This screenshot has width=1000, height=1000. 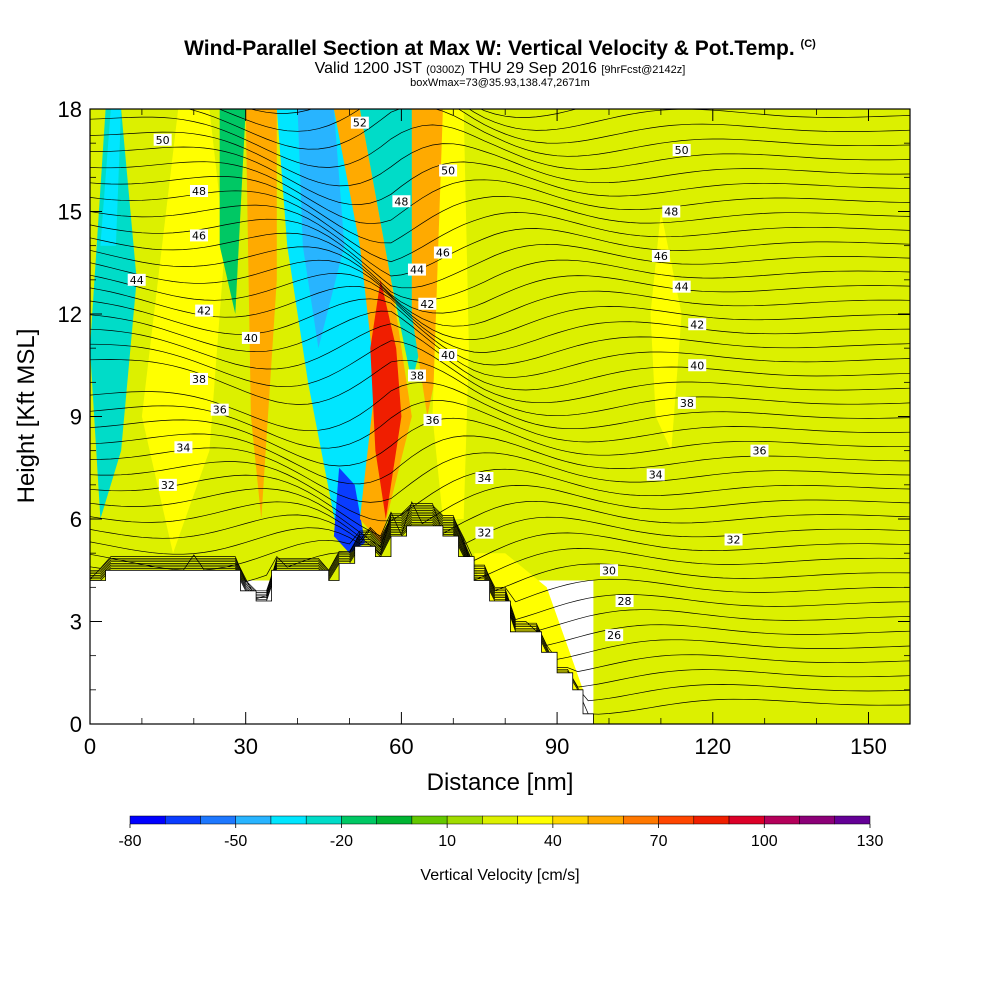 I want to click on contour-label-text: 26, so click(x=614, y=635).